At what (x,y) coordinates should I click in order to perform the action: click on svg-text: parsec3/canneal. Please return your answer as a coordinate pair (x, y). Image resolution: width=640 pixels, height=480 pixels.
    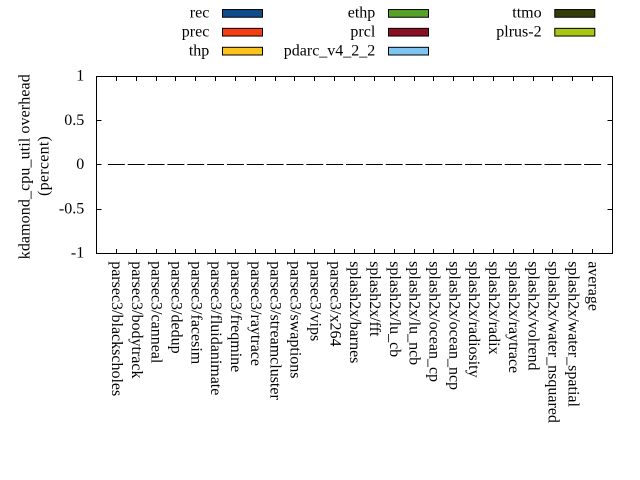
    Looking at the image, I should click on (156, 312).